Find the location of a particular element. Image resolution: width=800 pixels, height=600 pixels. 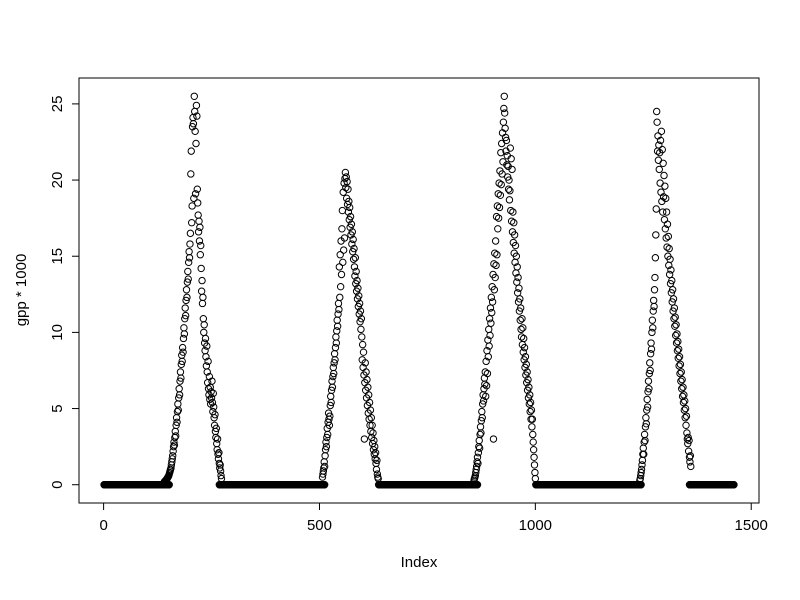

y-tick-label: 0 is located at coordinates (57, 485).